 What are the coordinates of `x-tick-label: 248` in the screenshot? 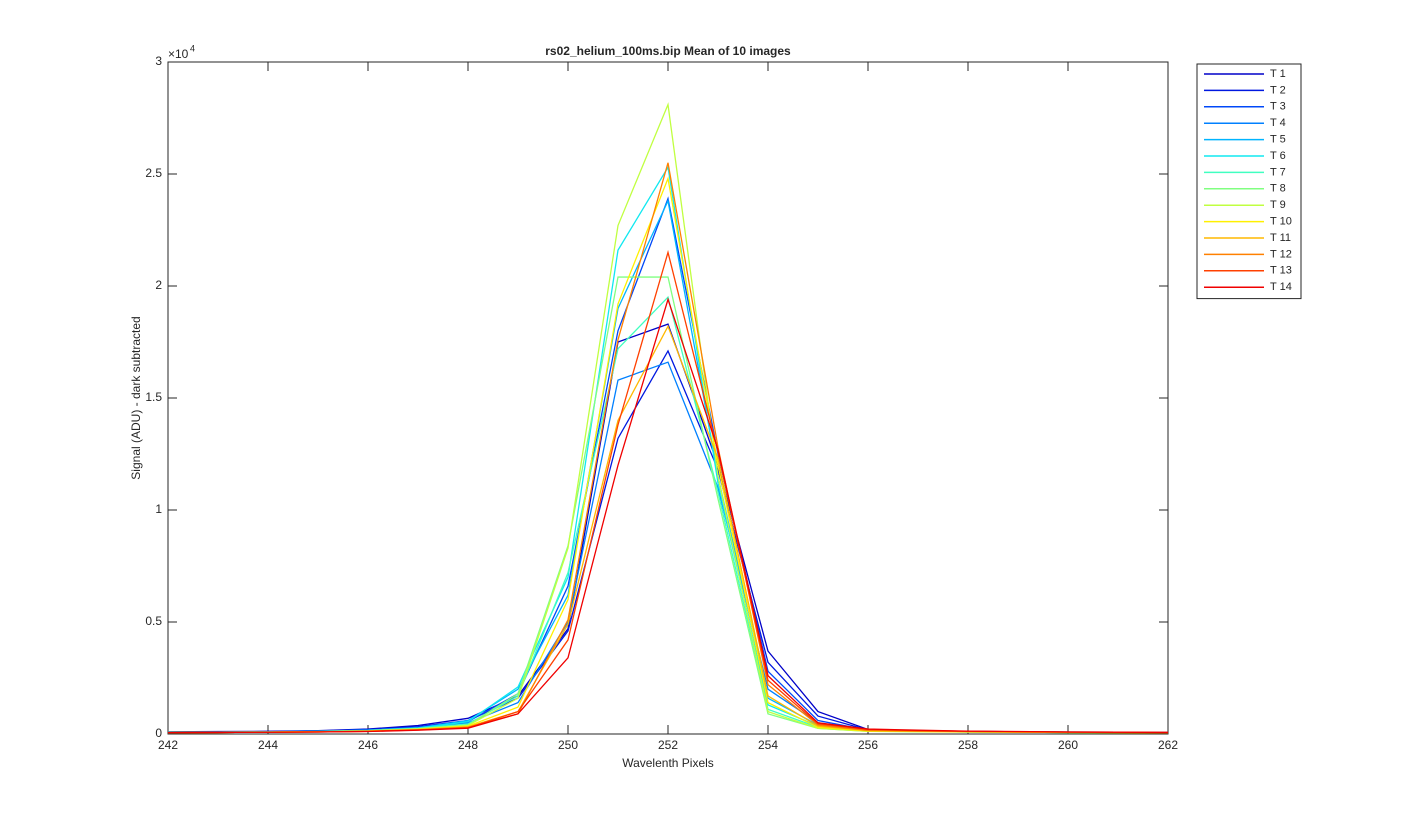 It's located at (468, 745).